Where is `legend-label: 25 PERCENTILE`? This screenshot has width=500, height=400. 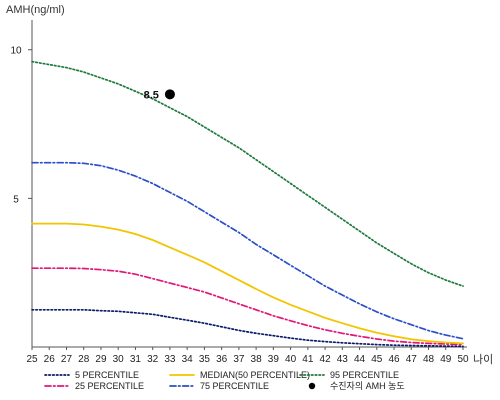
legend-label: 25 PERCENTILE is located at coordinates (109, 386).